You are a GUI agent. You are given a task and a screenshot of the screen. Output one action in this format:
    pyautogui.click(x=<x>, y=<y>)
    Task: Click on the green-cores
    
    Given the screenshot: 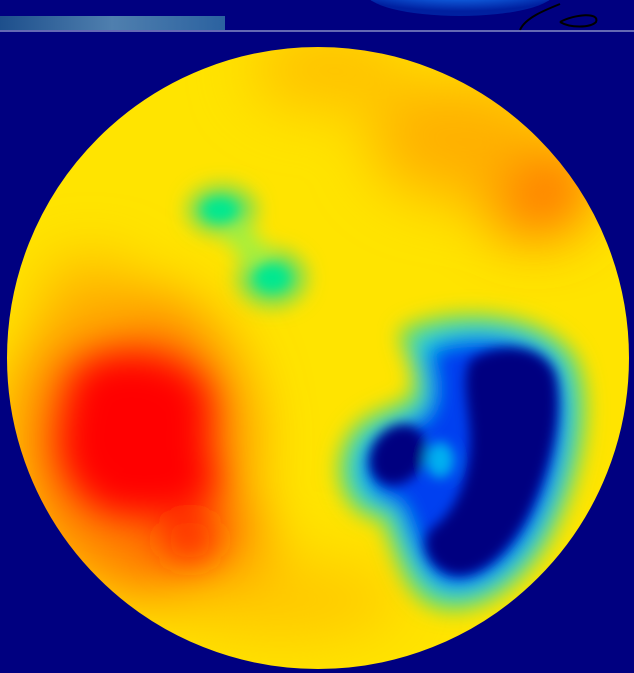 What is the action you would take?
    pyautogui.click(x=246, y=245)
    